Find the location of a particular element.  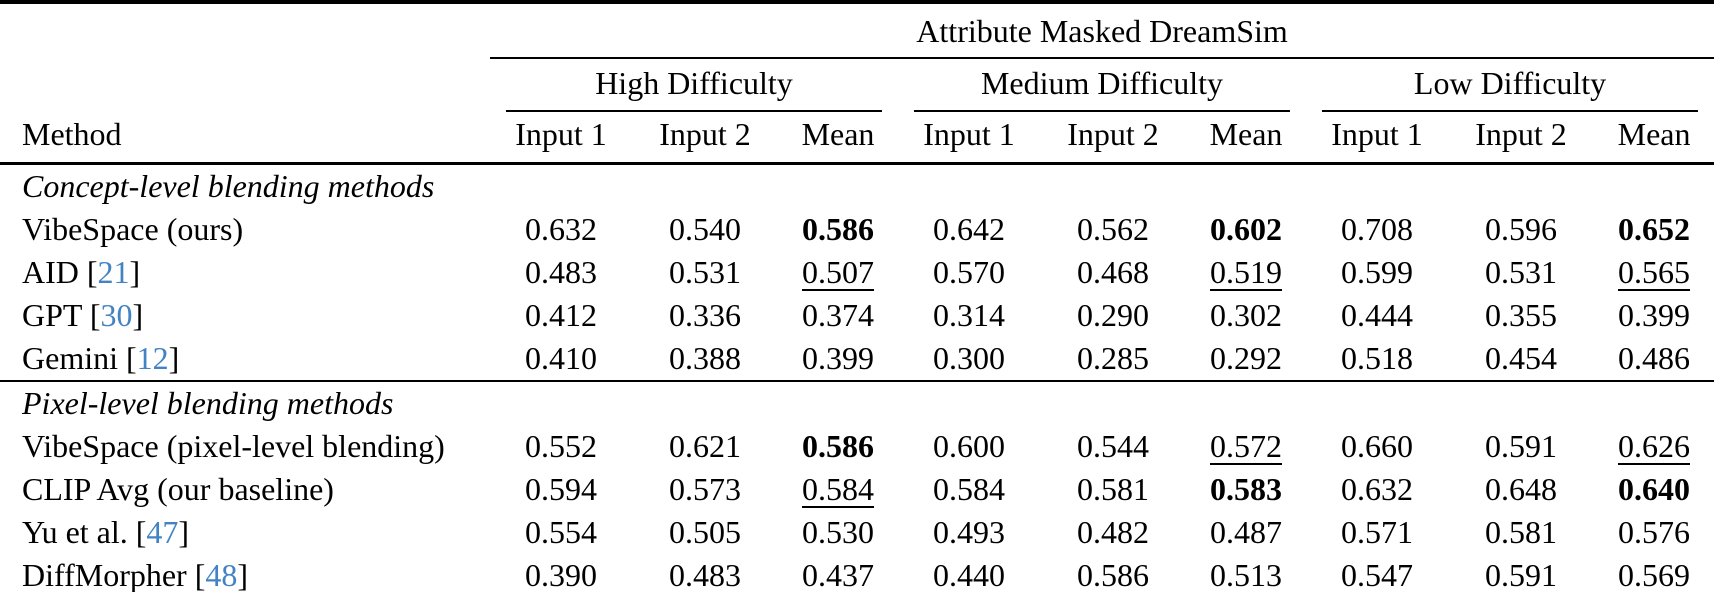

group-header-medium: Medium Difficulty is located at coordinates (1102, 85).